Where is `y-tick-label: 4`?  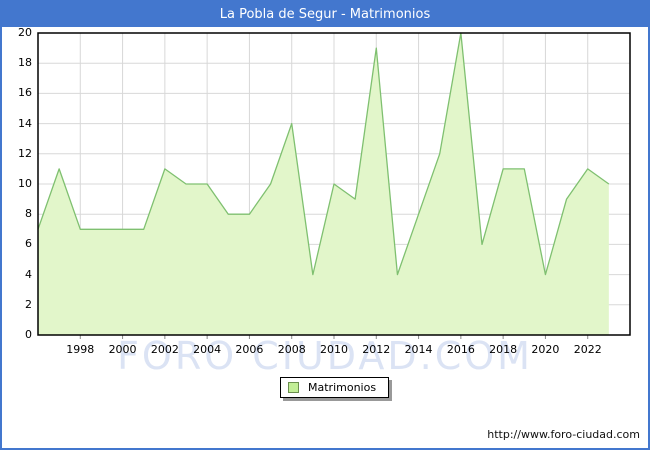 y-tick-label: 4 is located at coordinates (28, 274).